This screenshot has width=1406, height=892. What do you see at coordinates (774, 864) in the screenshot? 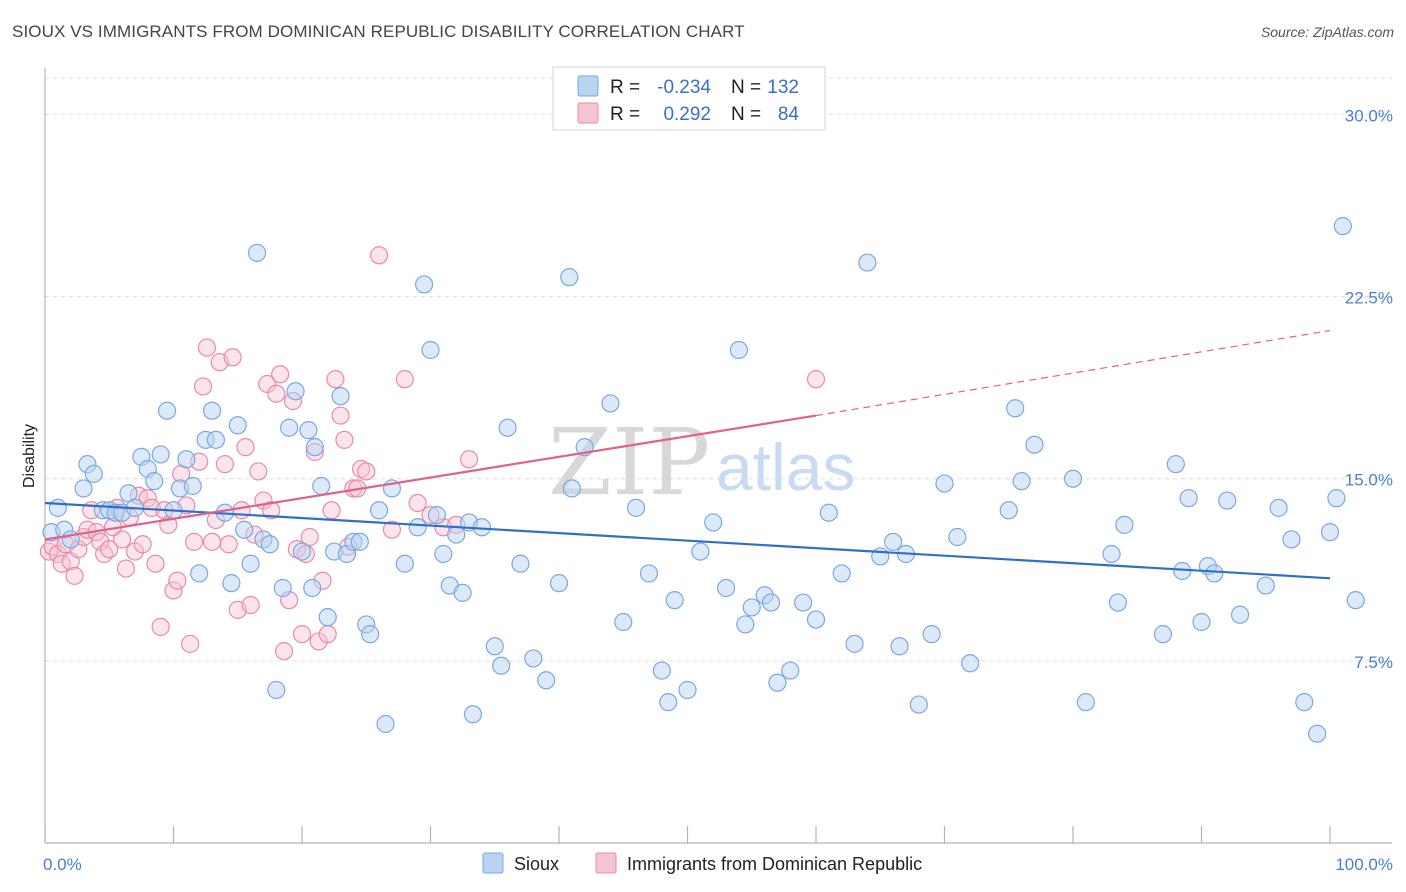
I see `legend-label-dominican: Immigrants from Dominican Republic` at bounding box center [774, 864].